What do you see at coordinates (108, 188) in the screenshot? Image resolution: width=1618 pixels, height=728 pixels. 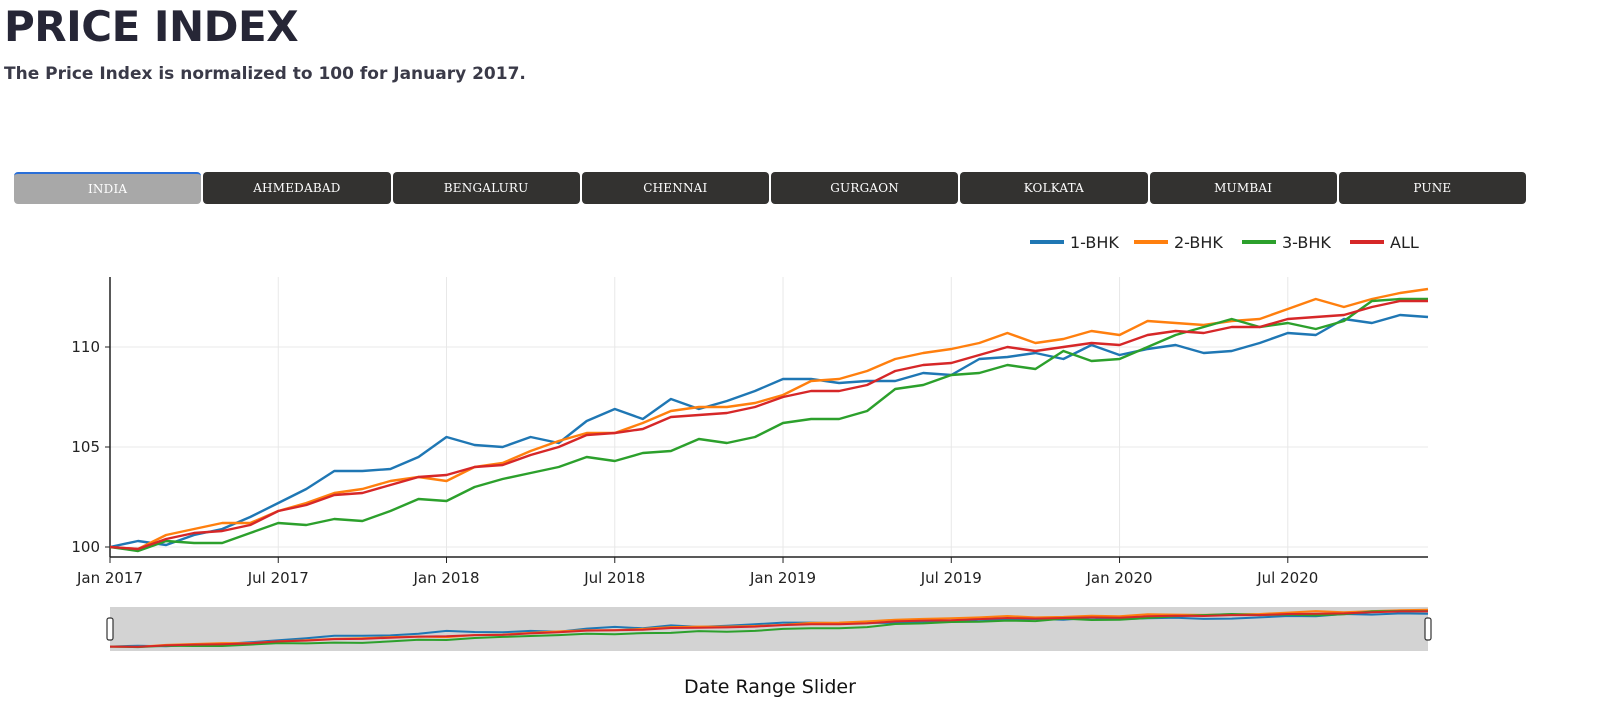 I see `tab-india: INDIA` at bounding box center [108, 188].